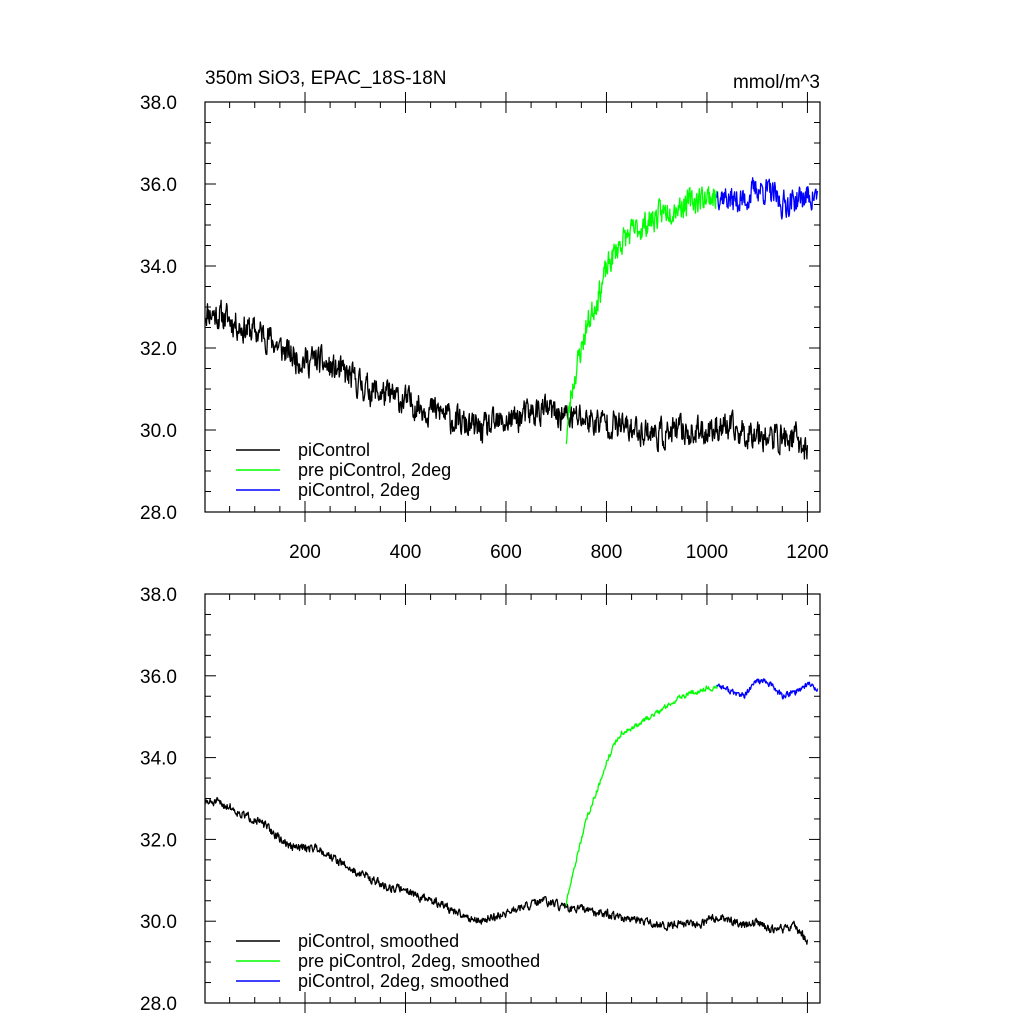  What do you see at coordinates (406, 552) in the screenshot?
I see `x-tick-label: 400` at bounding box center [406, 552].